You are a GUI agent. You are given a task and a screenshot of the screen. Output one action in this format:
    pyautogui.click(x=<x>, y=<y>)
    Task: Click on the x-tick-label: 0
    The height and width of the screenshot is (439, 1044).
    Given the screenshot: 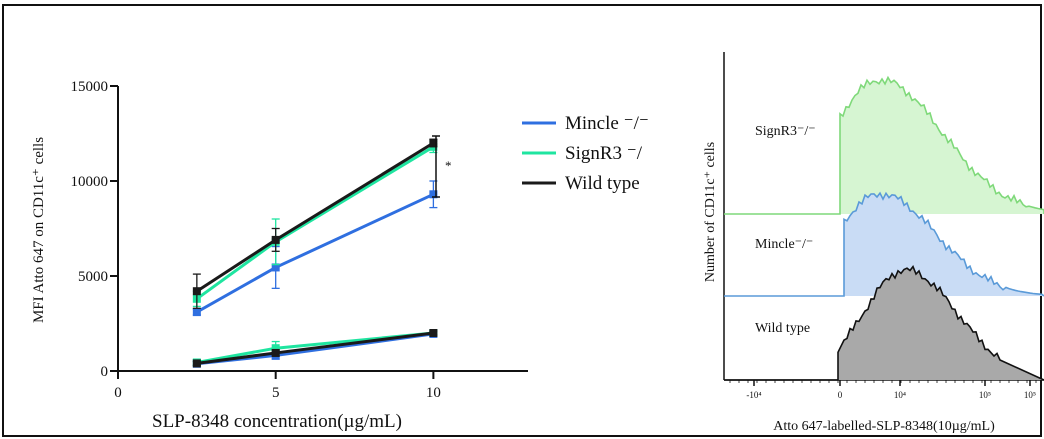 What is the action you would take?
    pyautogui.click(x=118, y=393)
    